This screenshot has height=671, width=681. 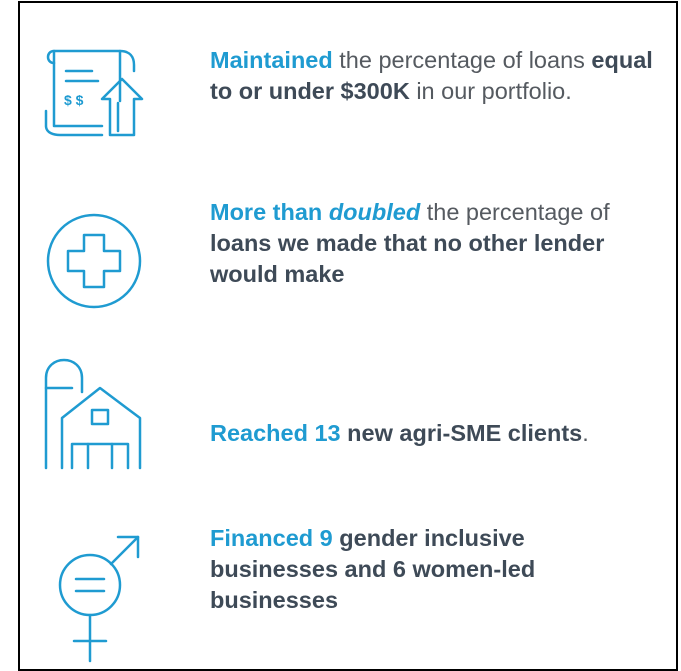 I want to click on highlight: More than, so click(x=269, y=212).